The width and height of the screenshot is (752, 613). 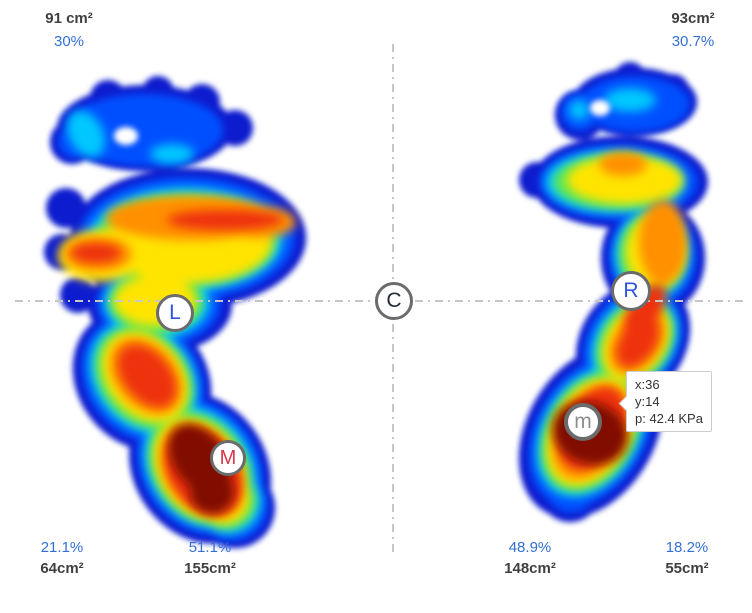 I want to click on marker-letter: C, so click(x=394, y=300).